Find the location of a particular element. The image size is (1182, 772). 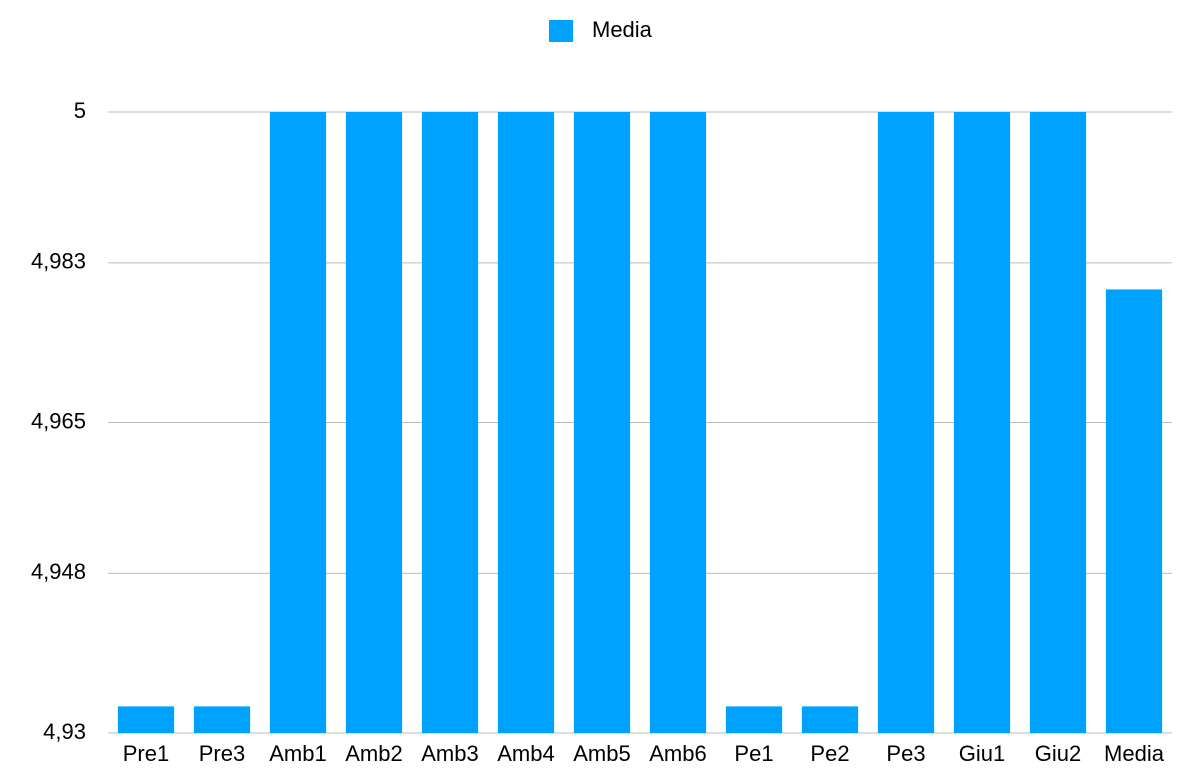

x-tick-label: Pre3 is located at coordinates (222, 753).